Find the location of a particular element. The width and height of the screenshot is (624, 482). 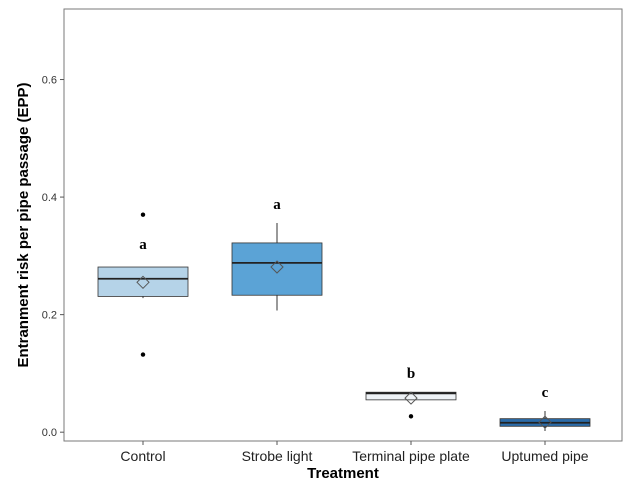

y-tick-label: 0.6 is located at coordinates (49, 81).